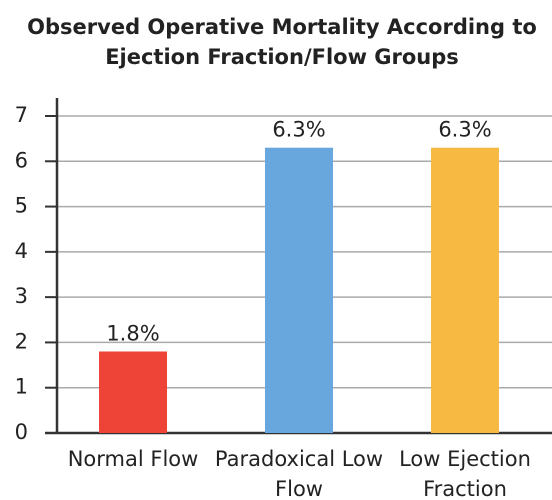 This screenshot has height=500, width=552. What do you see at coordinates (132, 333) in the screenshot?
I see `data-label: 1.8%` at bounding box center [132, 333].